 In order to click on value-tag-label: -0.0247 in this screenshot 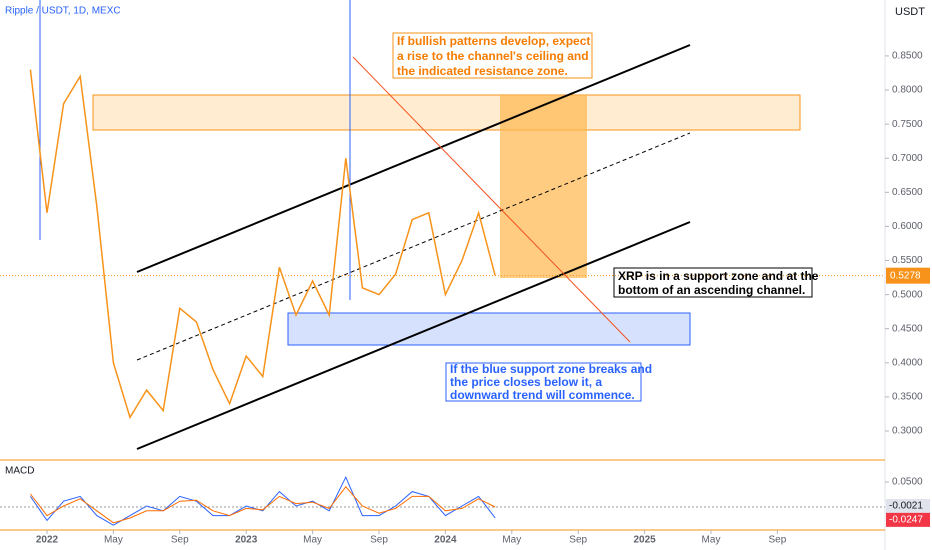, I will do `click(906, 519)`.